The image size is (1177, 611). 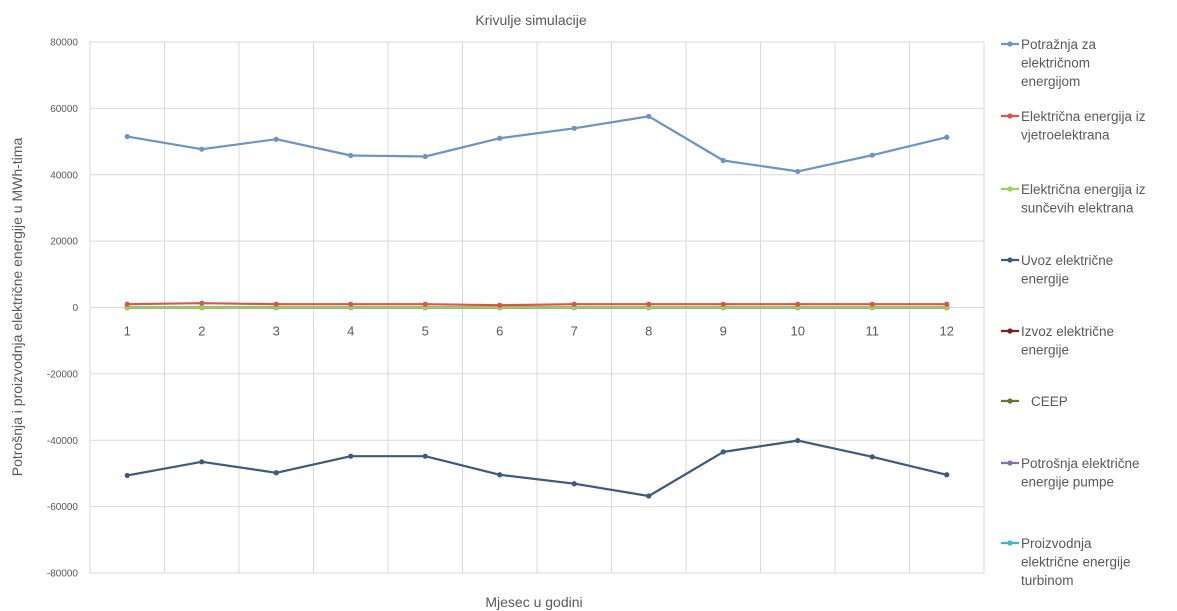 What do you see at coordinates (201, 331) in the screenshot?
I see `x-tick-label: 2` at bounding box center [201, 331].